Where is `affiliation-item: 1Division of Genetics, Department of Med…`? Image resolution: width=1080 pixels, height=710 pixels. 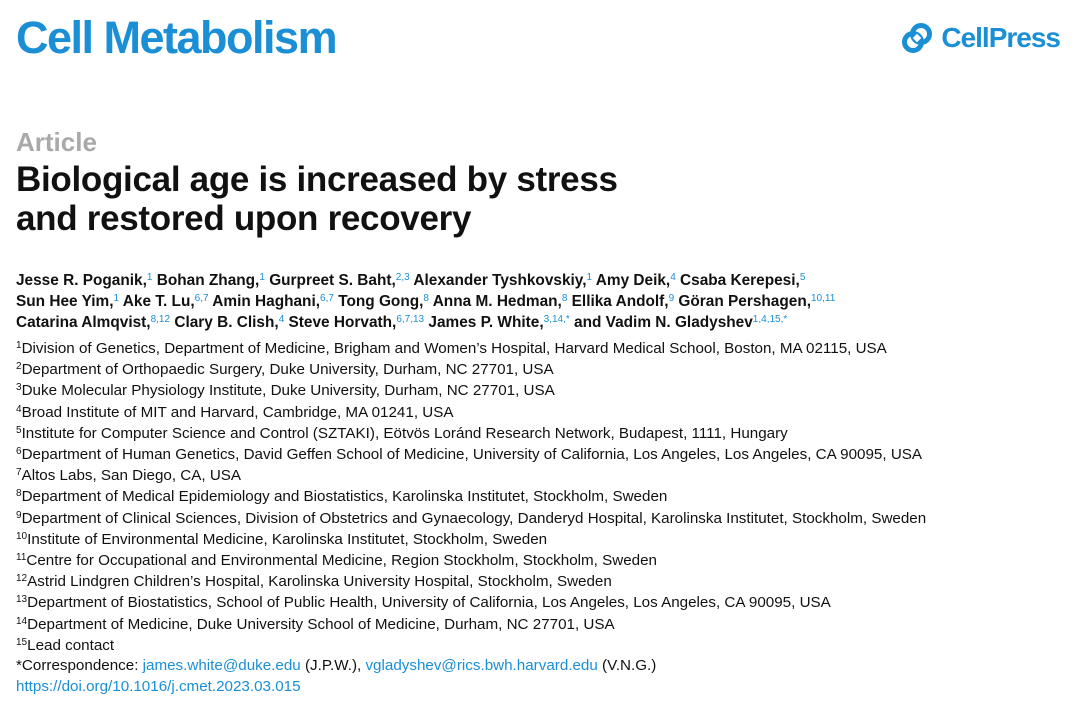
affiliation-item: 1Division of Genetics, Department of Med… is located at coordinates (543, 348).